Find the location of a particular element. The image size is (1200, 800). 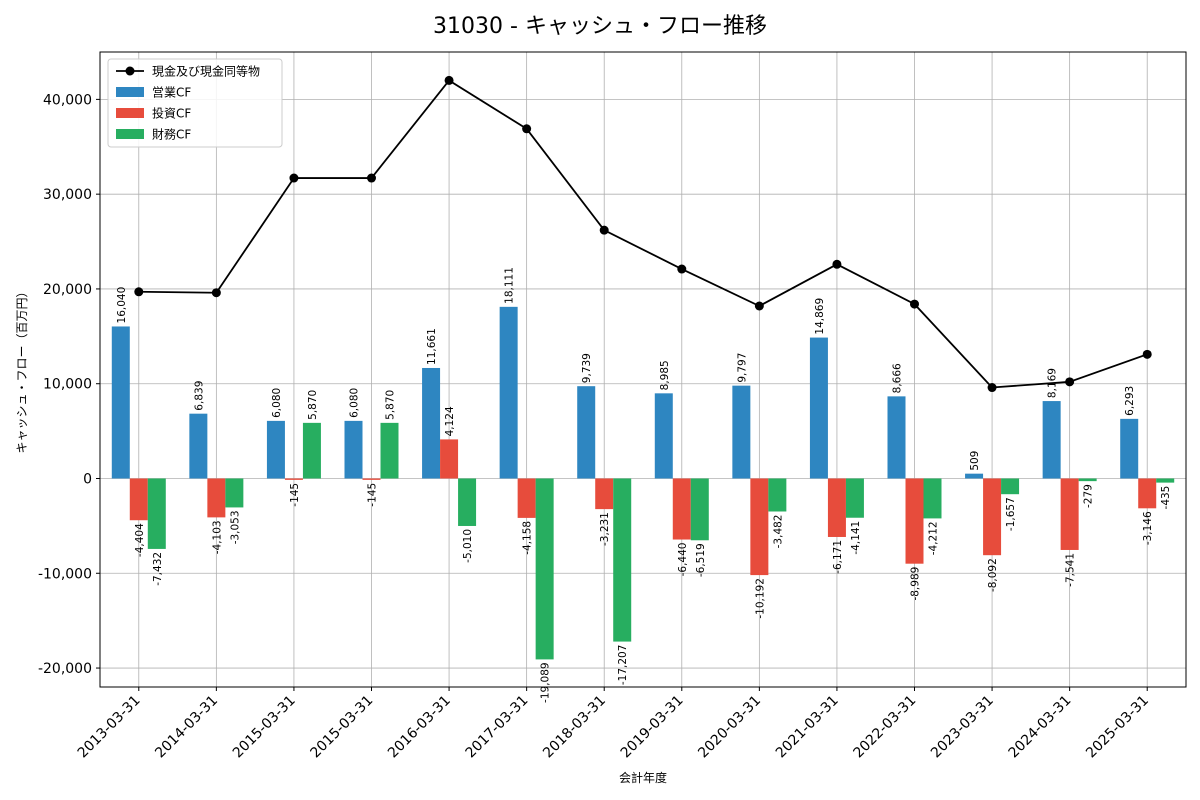

bar-value-label: -3,053 is located at coordinates (235, 527).